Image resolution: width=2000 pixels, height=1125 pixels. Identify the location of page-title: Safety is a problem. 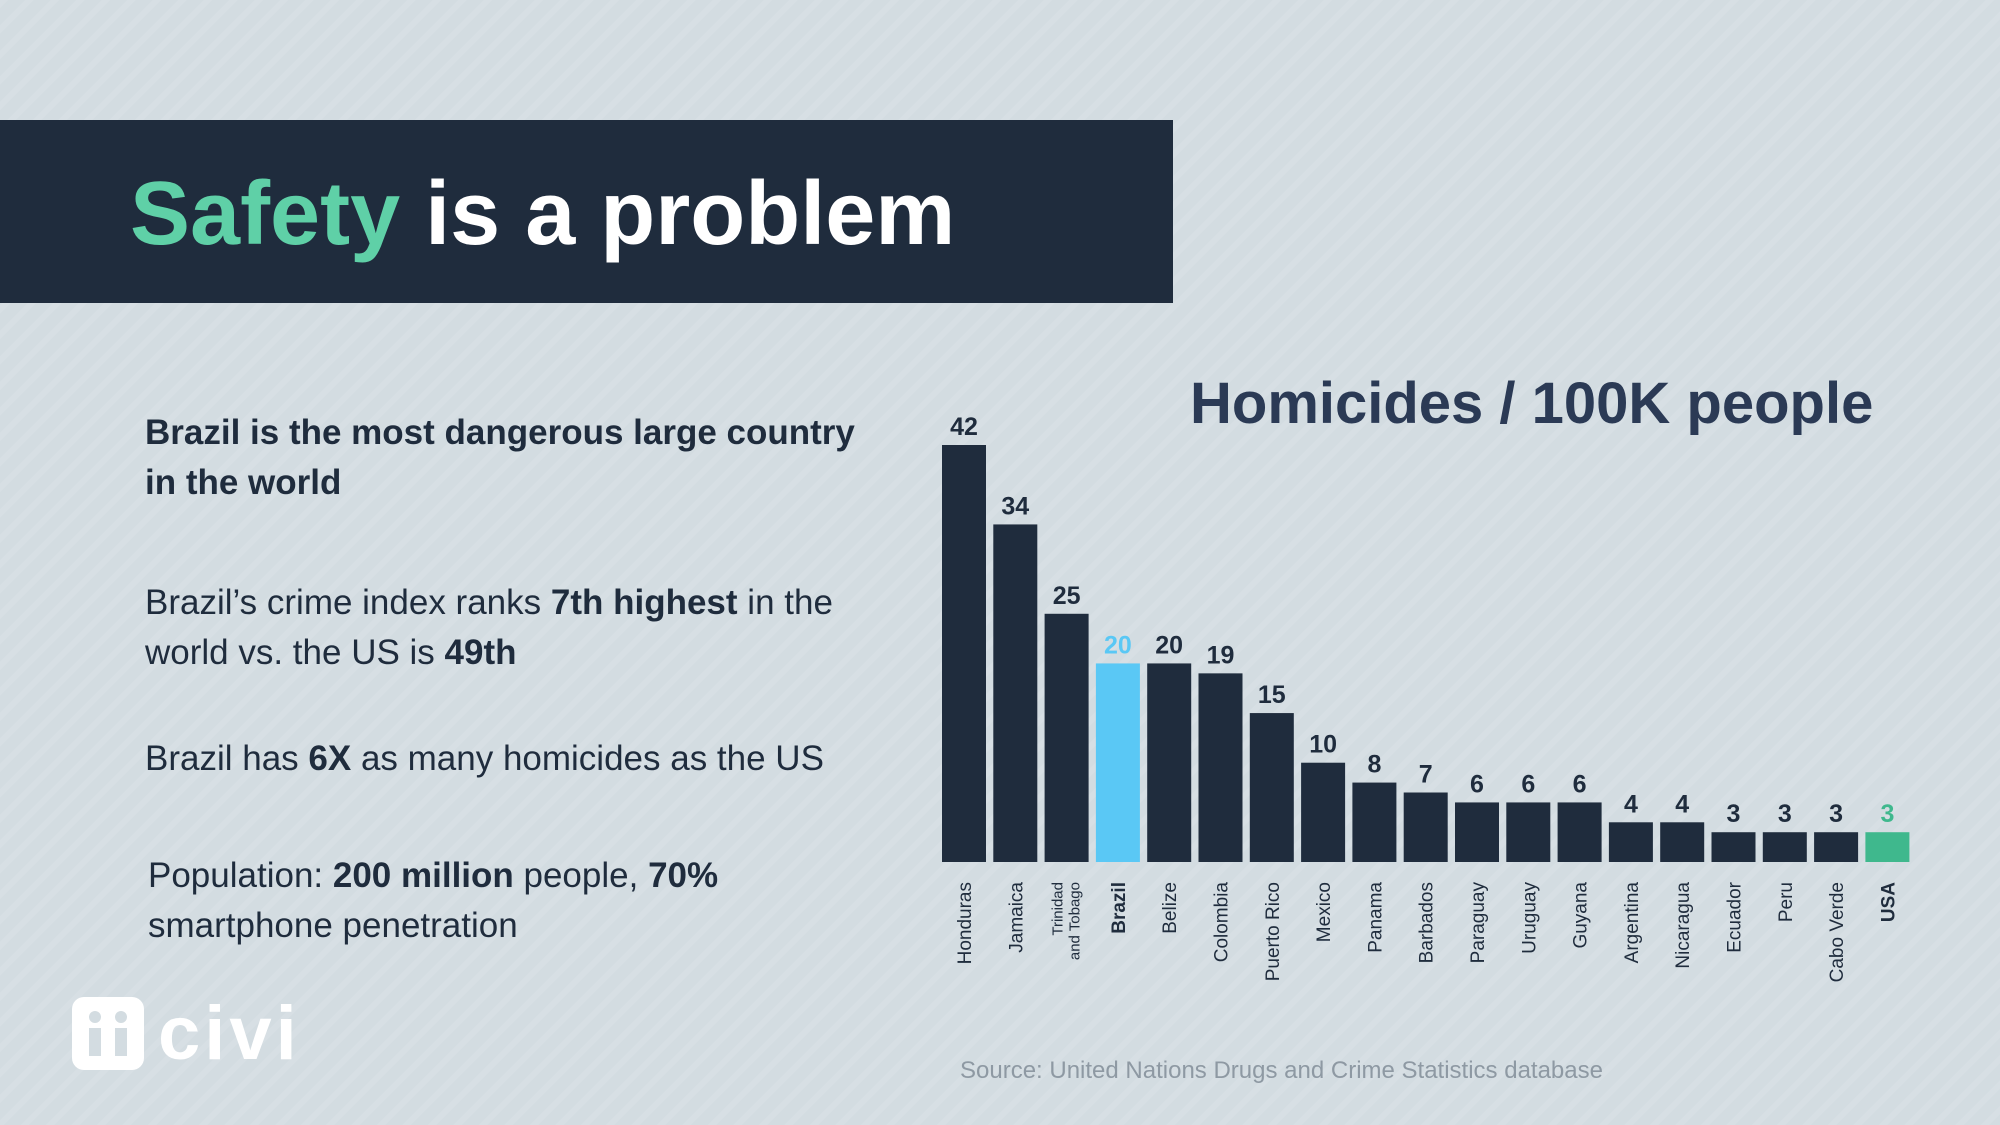
(542, 214).